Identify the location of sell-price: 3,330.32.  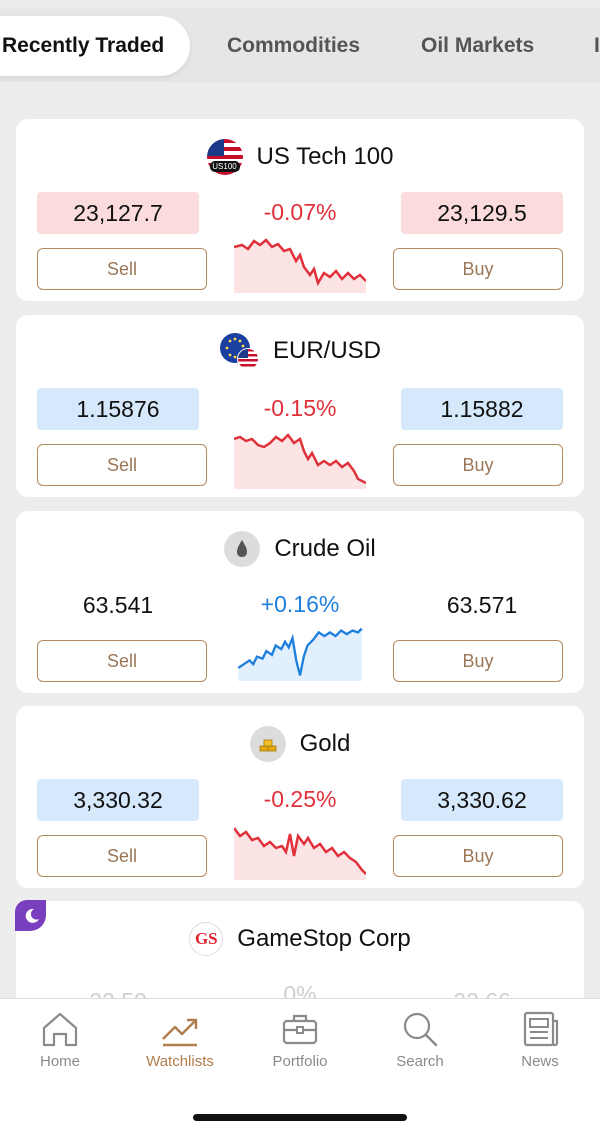
(118, 800).